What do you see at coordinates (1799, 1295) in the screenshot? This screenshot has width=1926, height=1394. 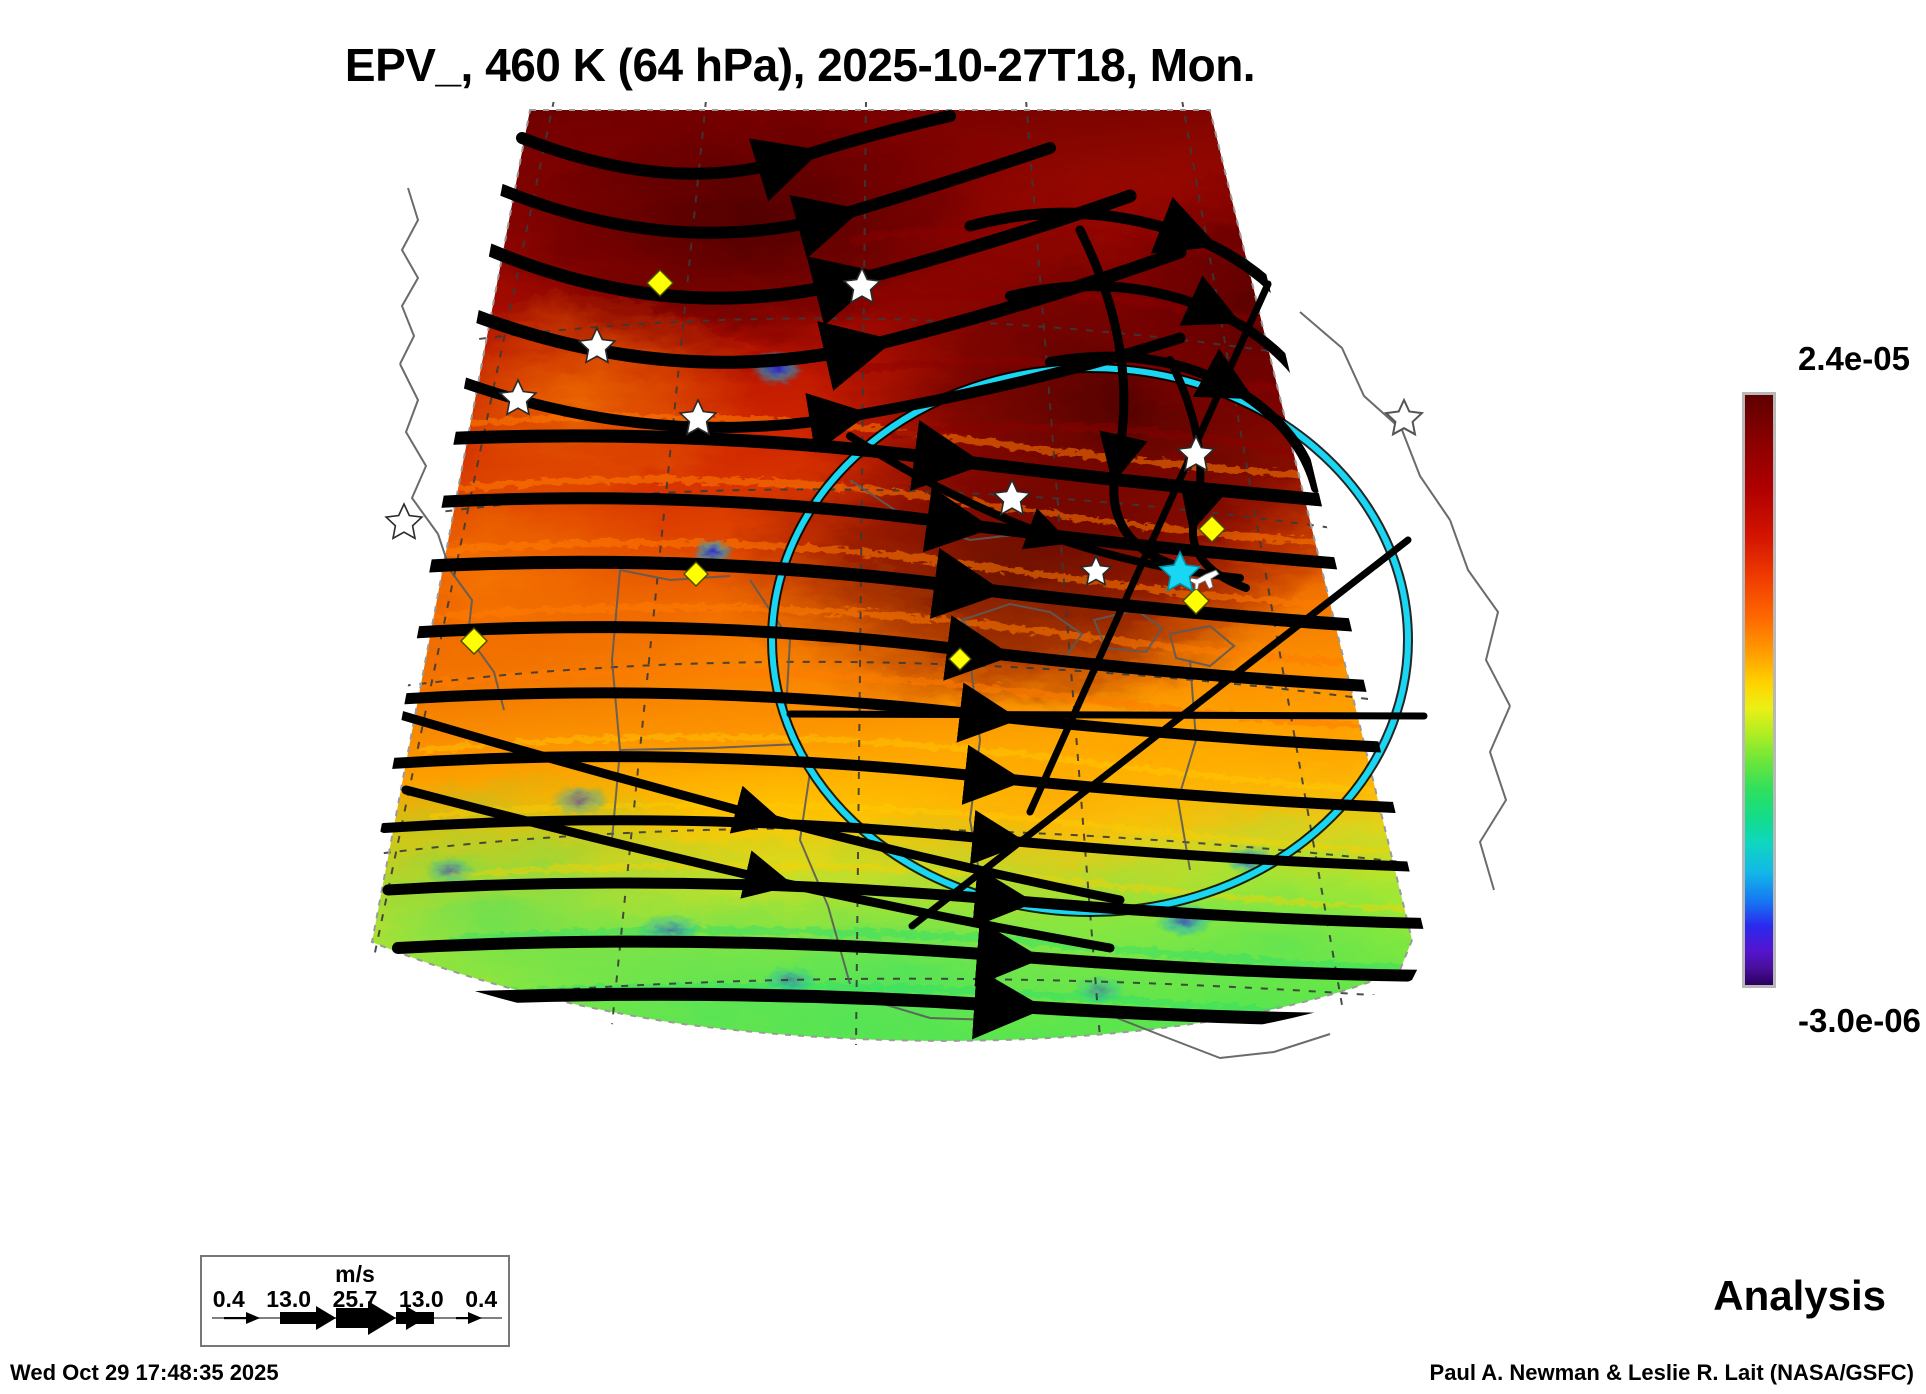 I see `analysis-label: Analysis` at bounding box center [1799, 1295].